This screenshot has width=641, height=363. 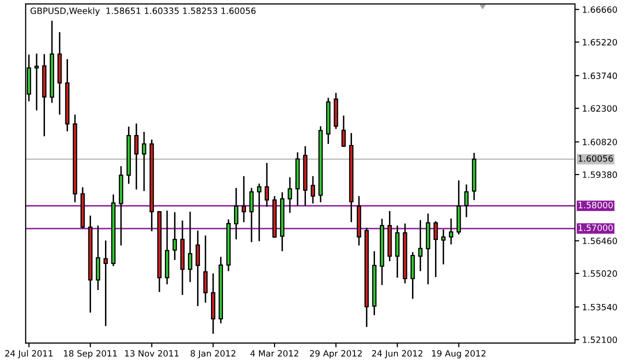 I want to click on y-tick-label: 1.52100, so click(x=599, y=340).